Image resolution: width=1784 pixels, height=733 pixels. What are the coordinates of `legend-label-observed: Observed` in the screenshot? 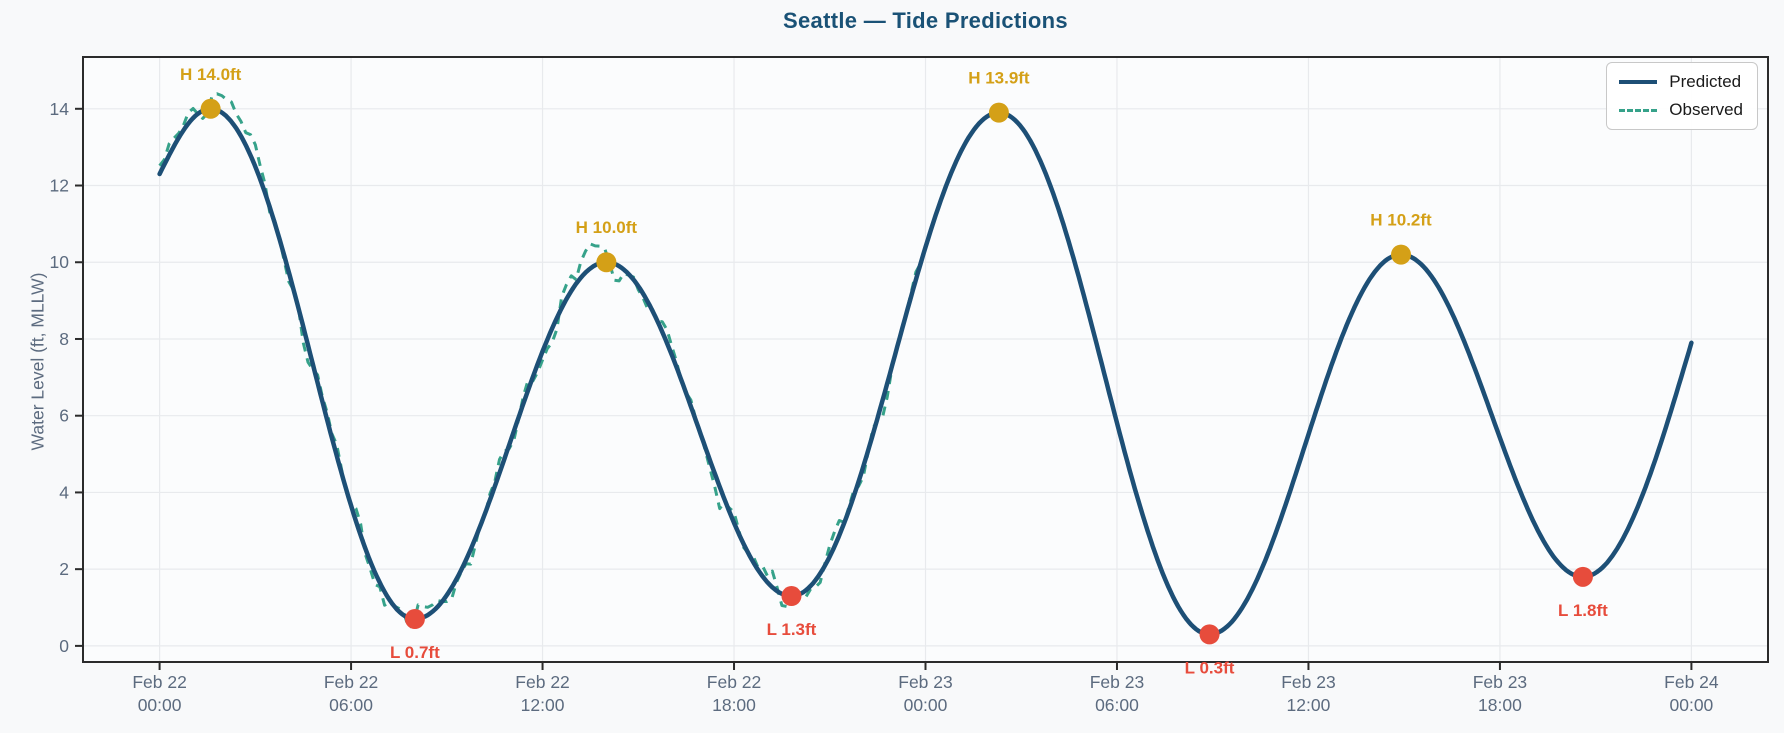 It's located at (1706, 109).